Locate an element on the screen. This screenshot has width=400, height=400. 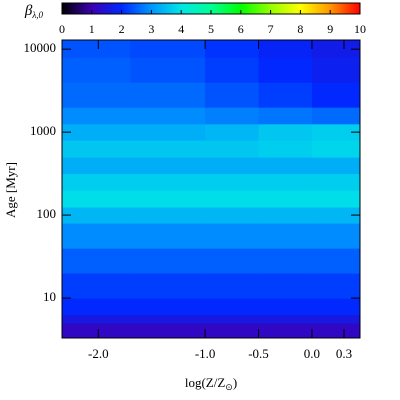
colorbar-label-sub: λ,0 is located at coordinates (37, 15).